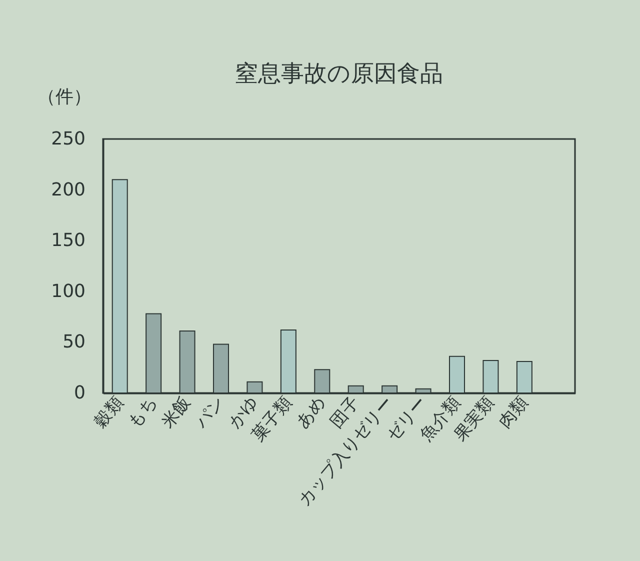 This screenshot has height=561, width=640. What do you see at coordinates (513, 412) in the screenshot?
I see `x-tick-label: 肉類` at bounding box center [513, 412].